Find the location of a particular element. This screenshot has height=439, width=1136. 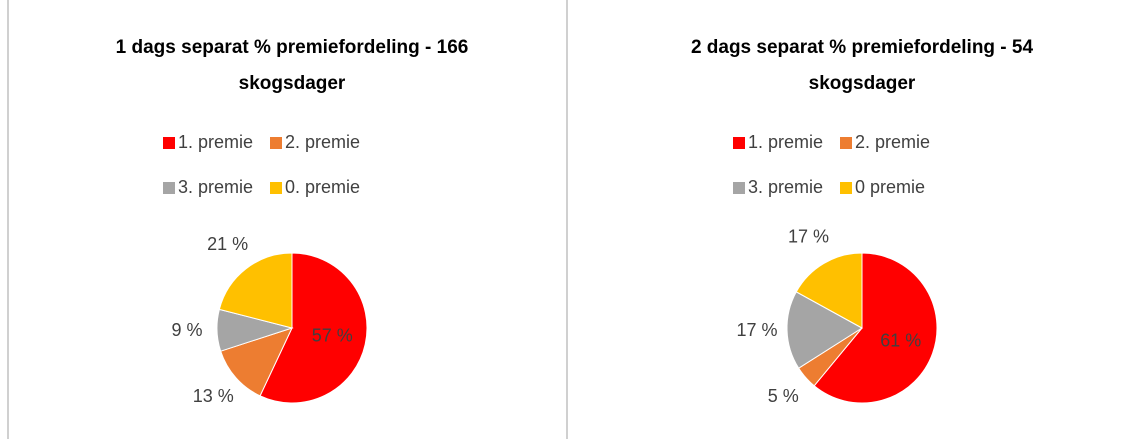

data-label: 13 % is located at coordinates (213, 396).